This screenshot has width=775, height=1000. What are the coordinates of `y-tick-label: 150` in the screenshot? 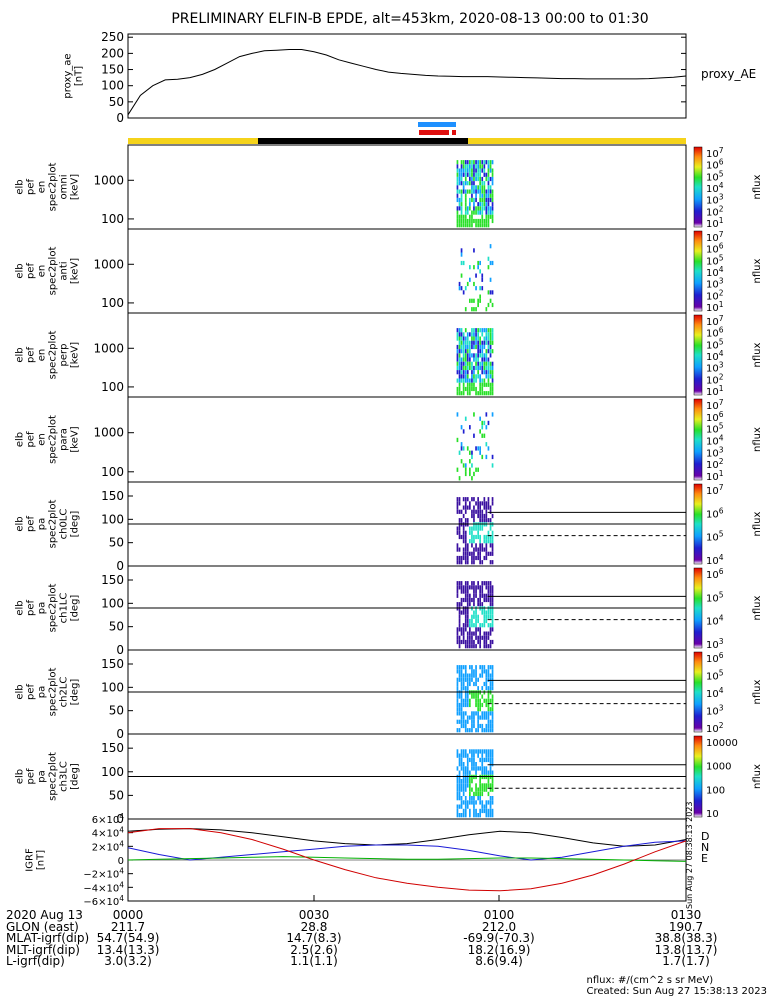 It's located at (112, 664).